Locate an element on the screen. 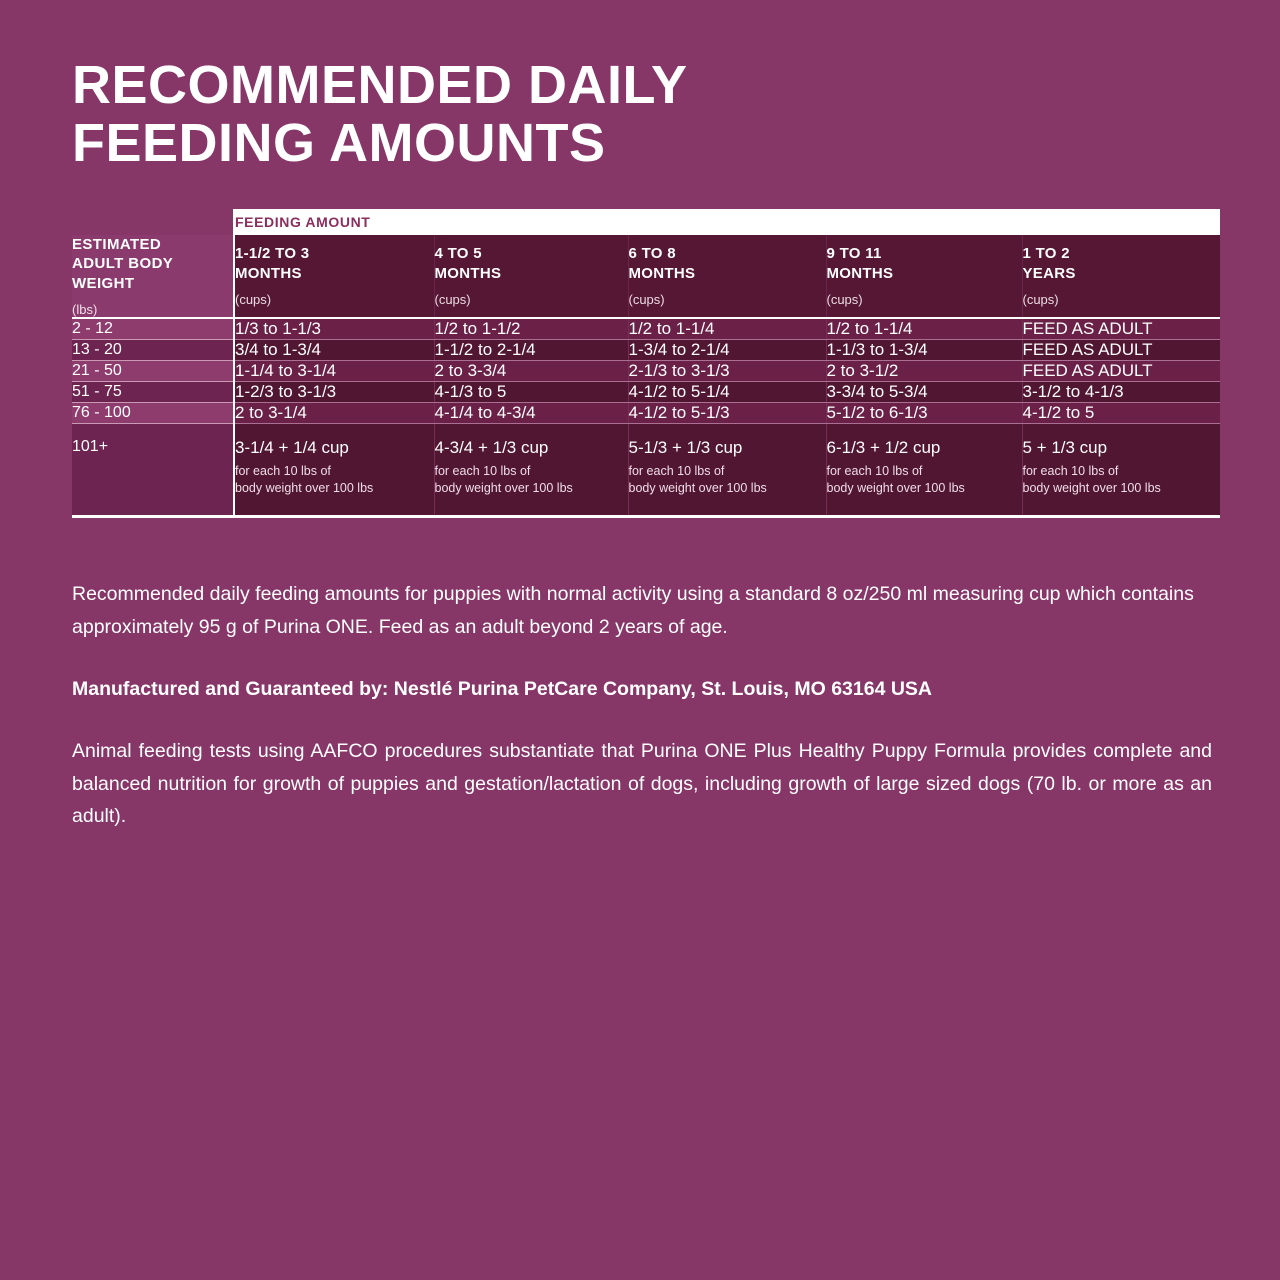  row-6-cell-5-sub-line-1: for each 10 lbs of is located at coordinates (1070, 471).